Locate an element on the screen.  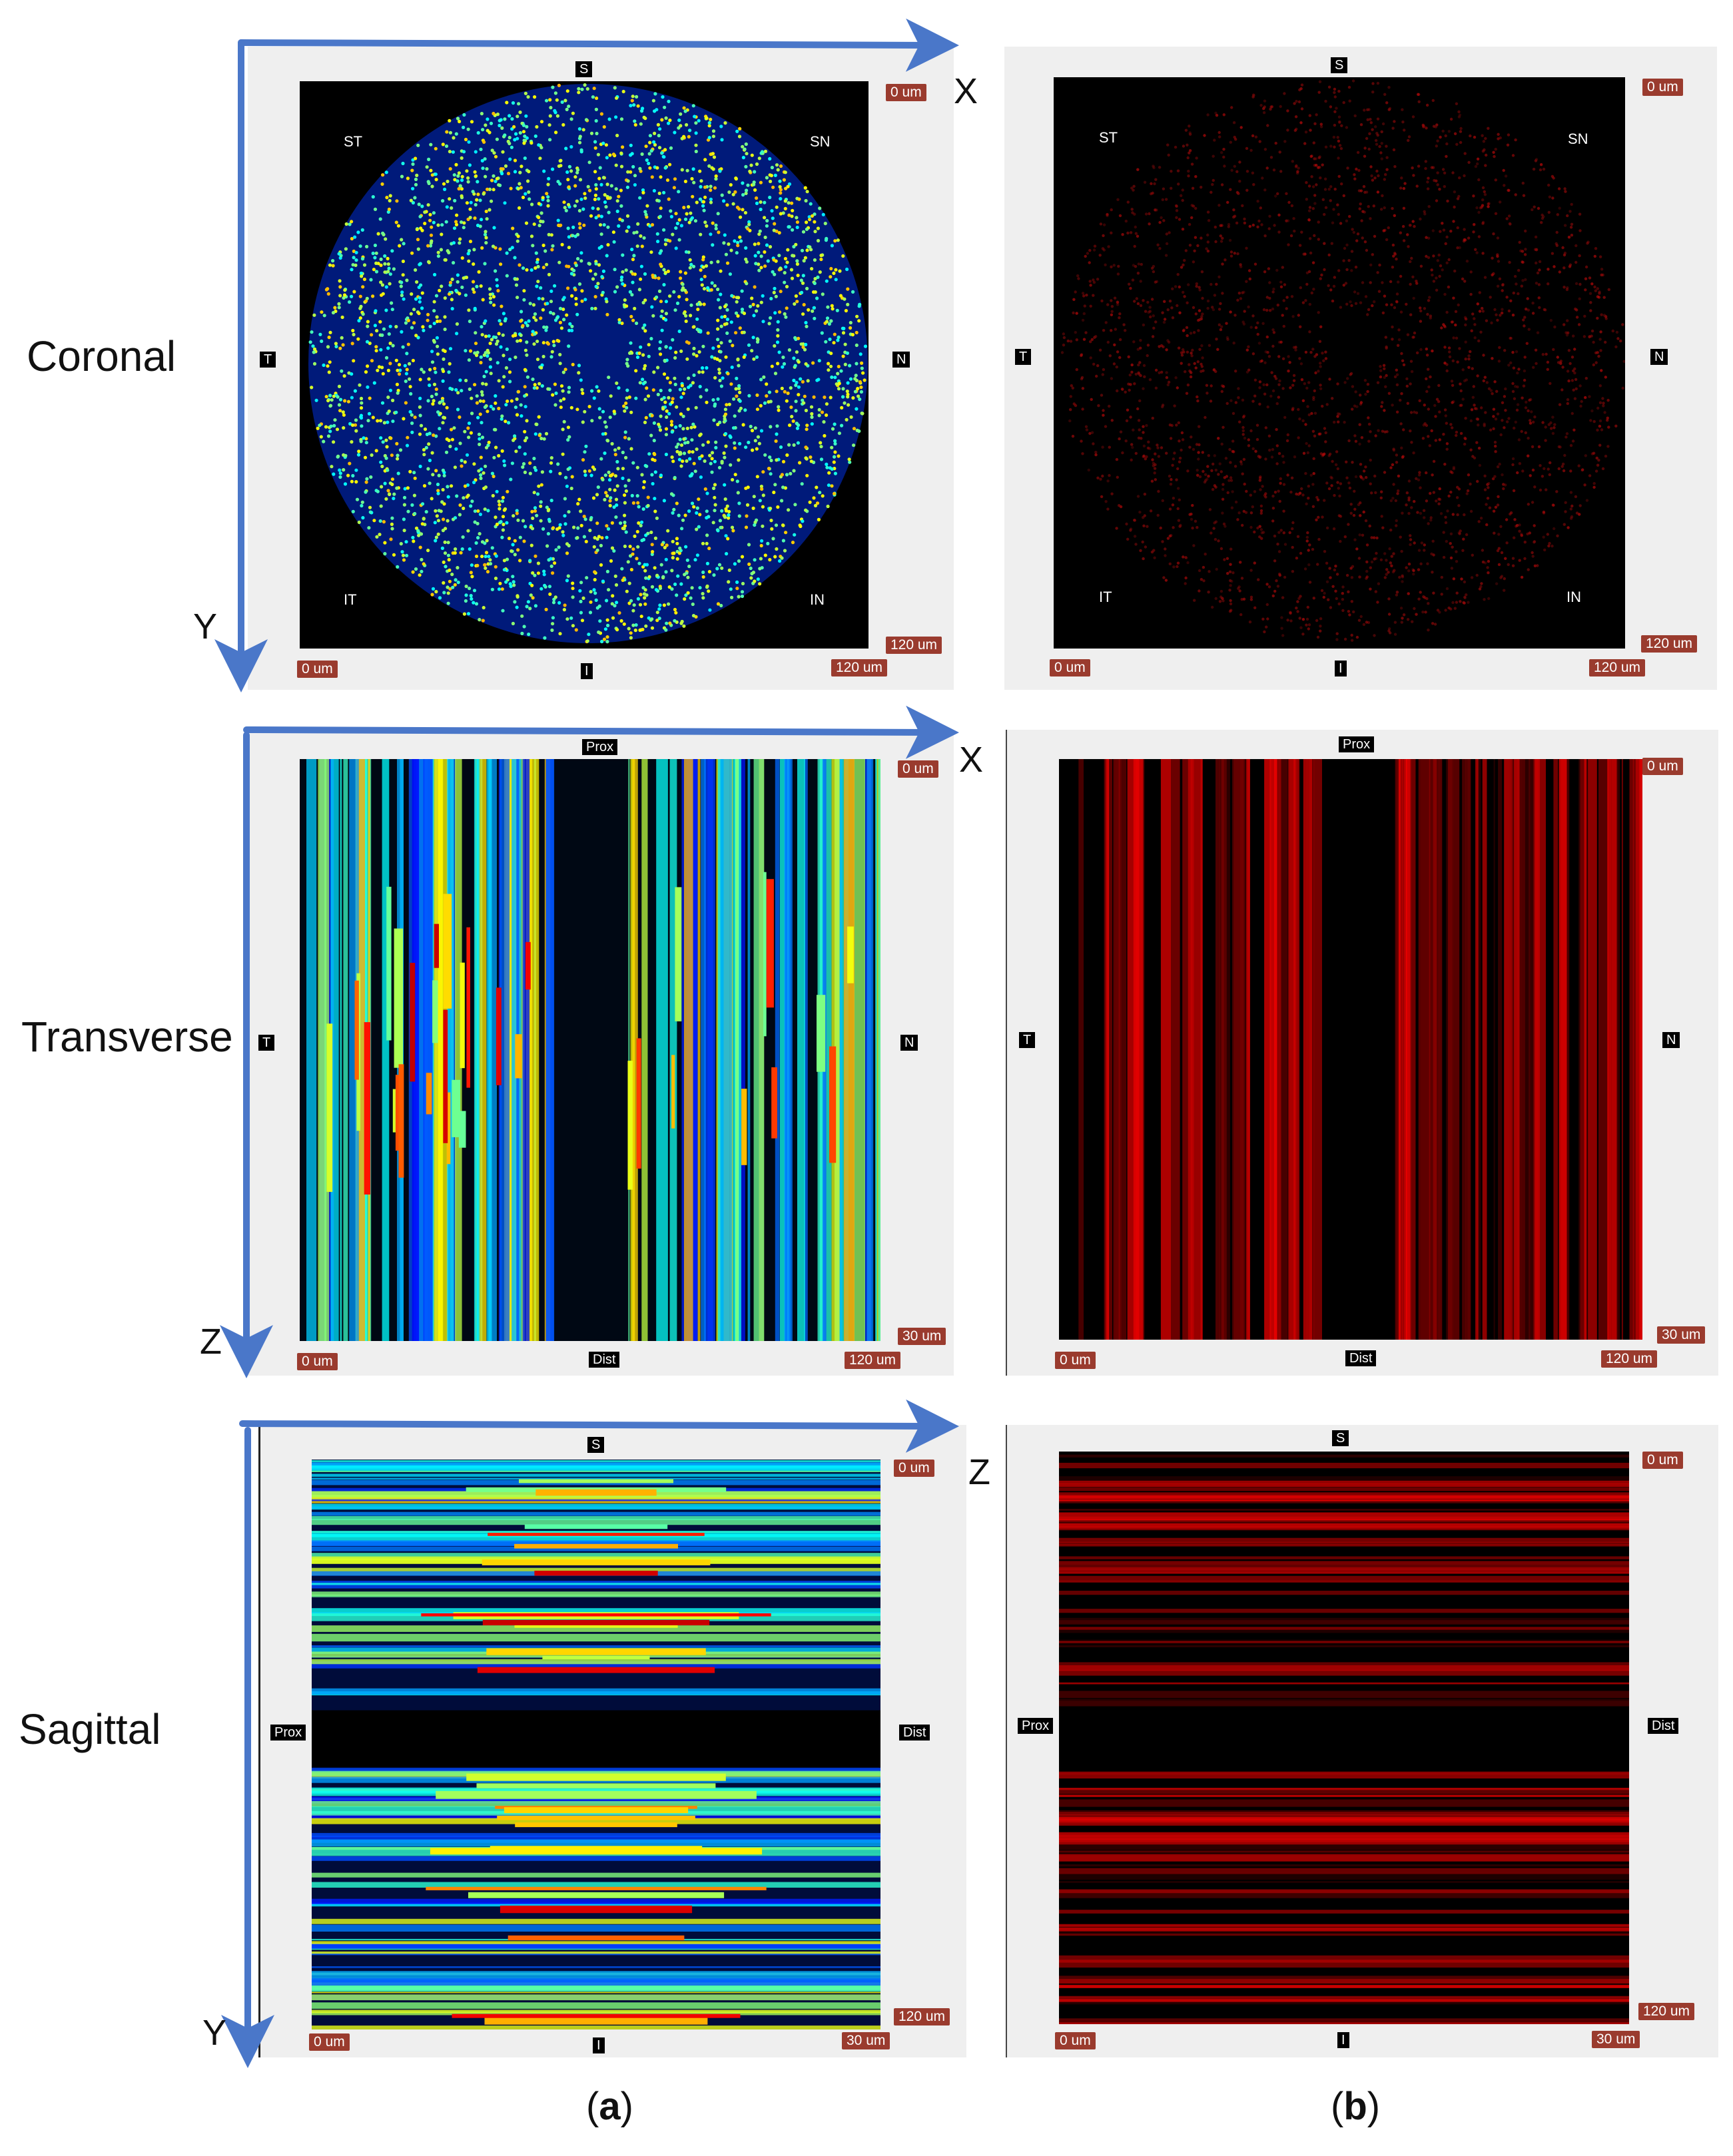
sagittal-b-right-tag: Dist is located at coordinates (1663, 1726).